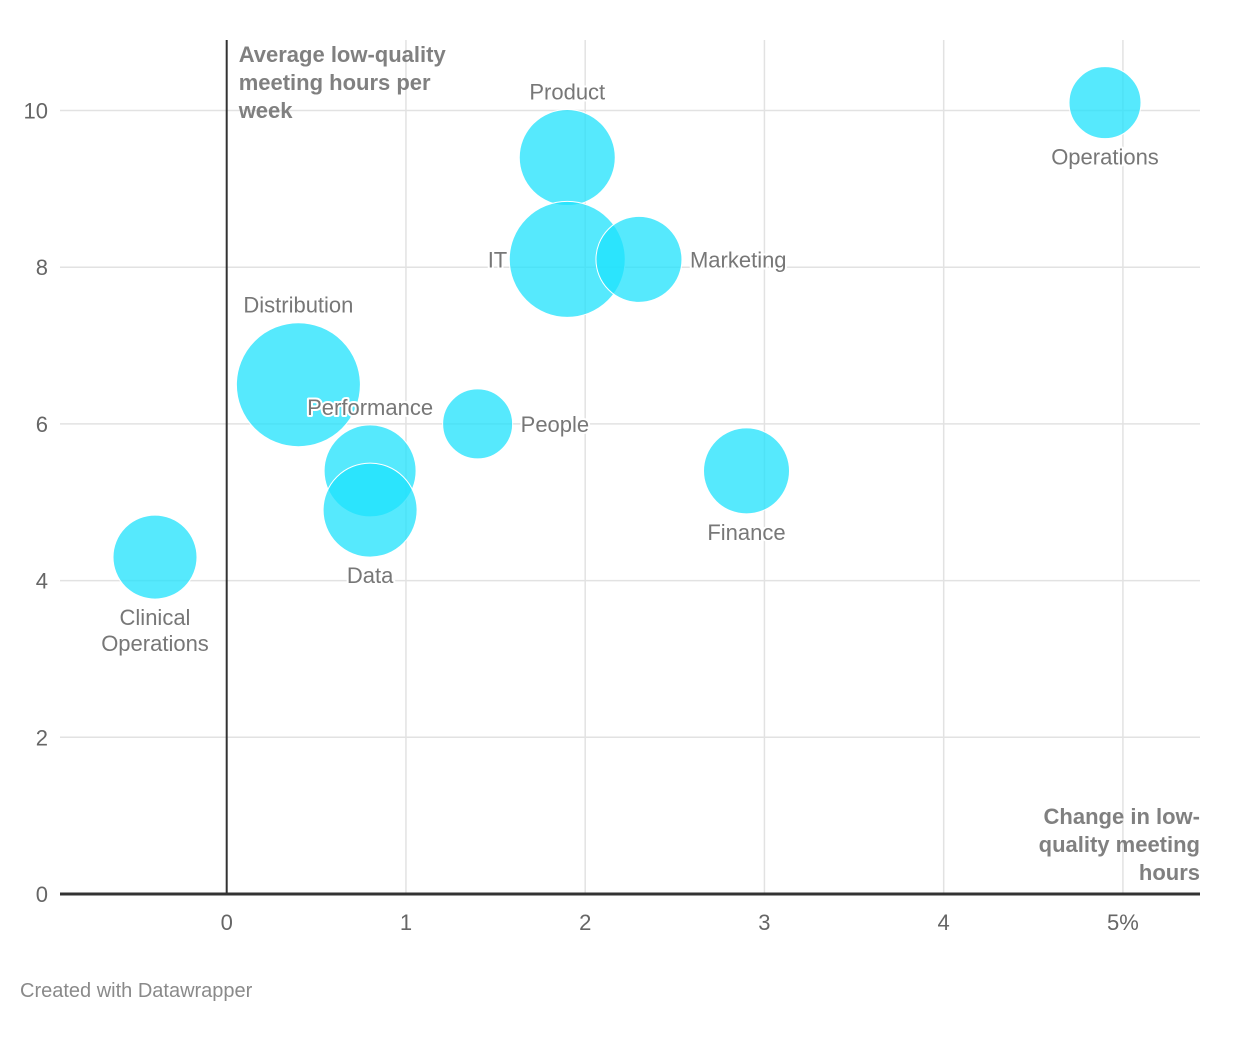 This screenshot has width=1240, height=1040. What do you see at coordinates (1123, 922) in the screenshot?
I see `x-tick-label: 5%` at bounding box center [1123, 922].